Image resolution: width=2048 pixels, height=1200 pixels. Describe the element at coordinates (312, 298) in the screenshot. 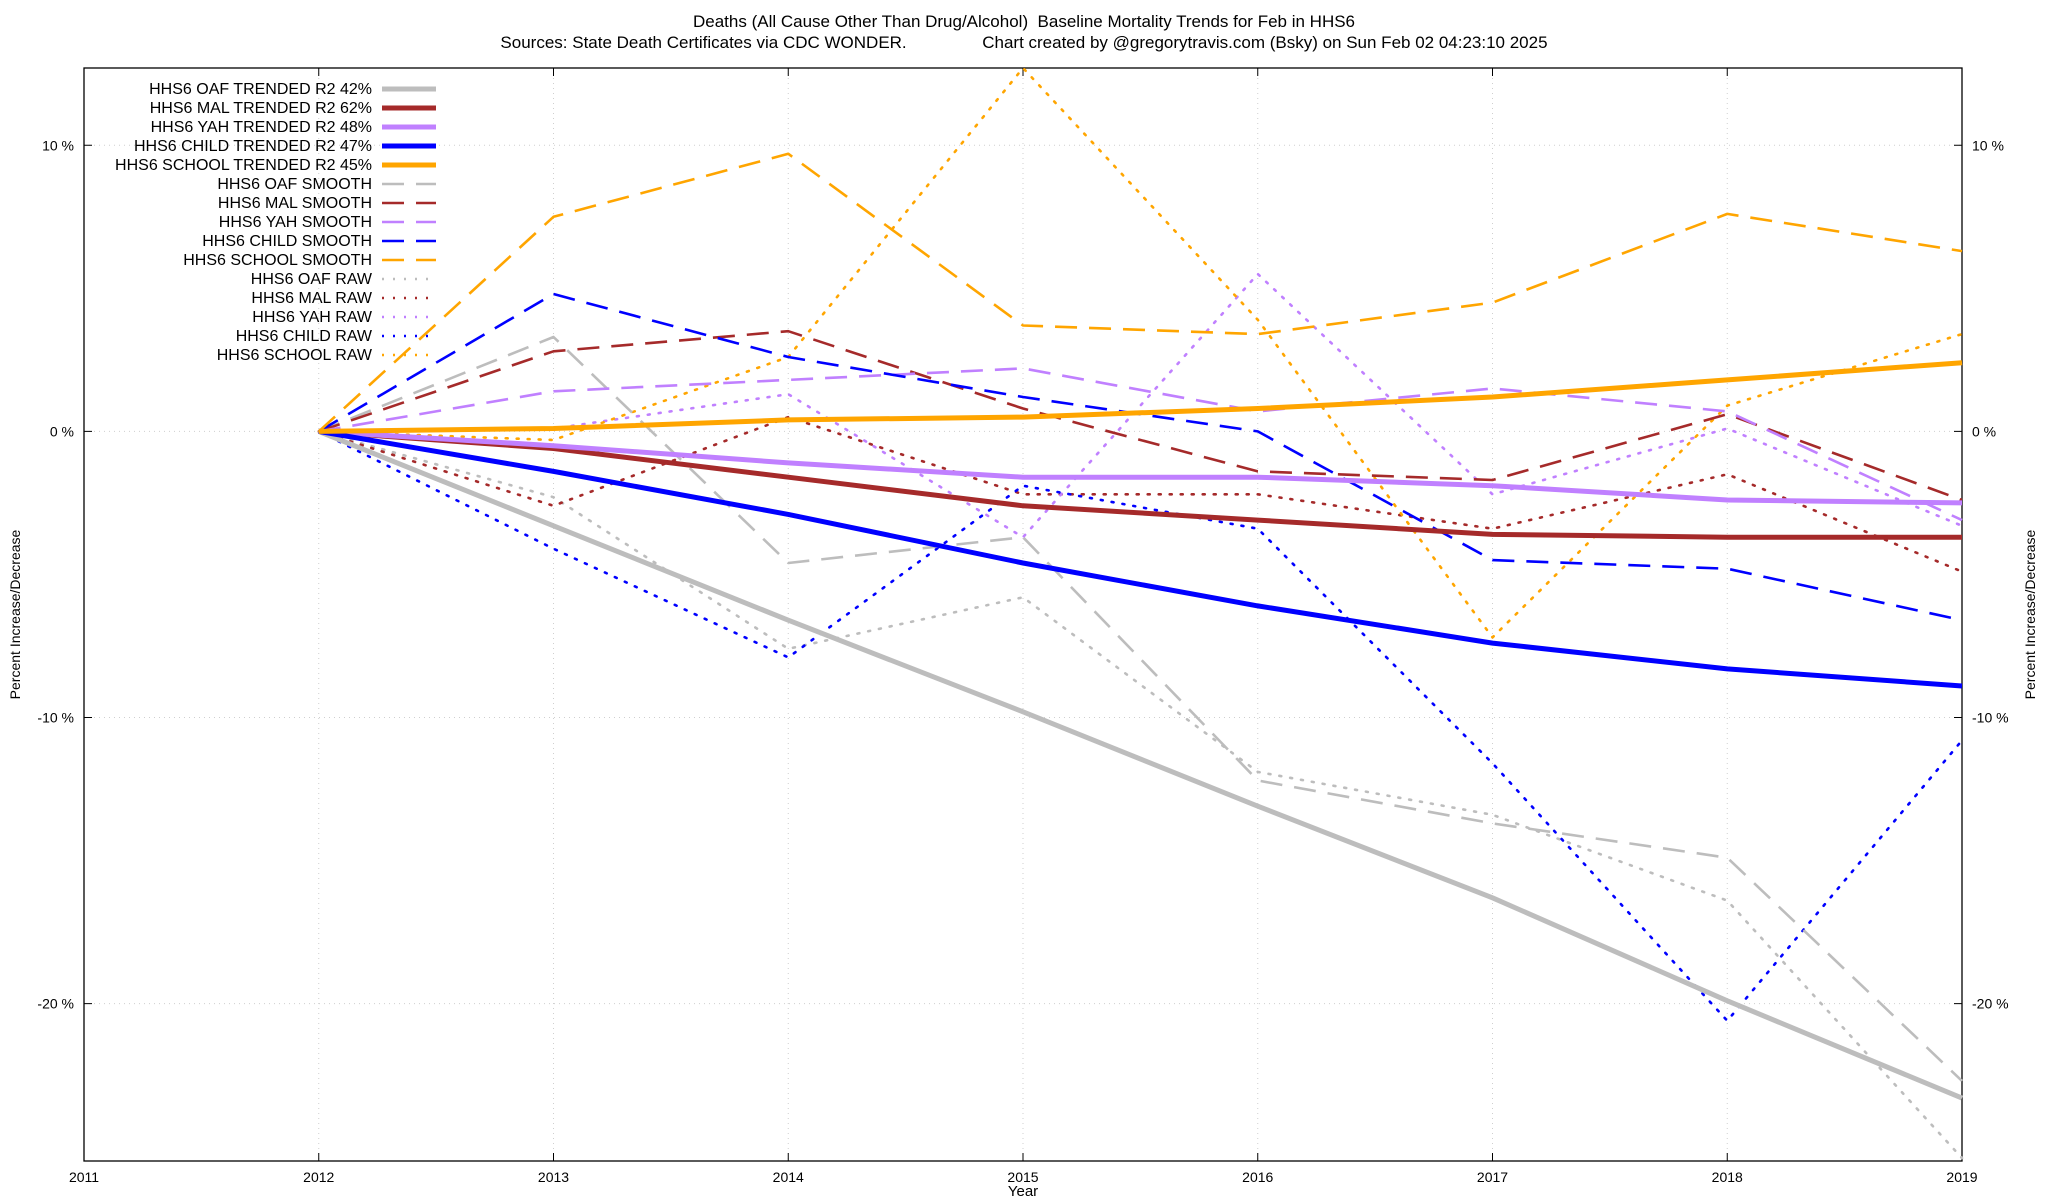

I see `legend-label: HHS6 MAL RAW` at that location.